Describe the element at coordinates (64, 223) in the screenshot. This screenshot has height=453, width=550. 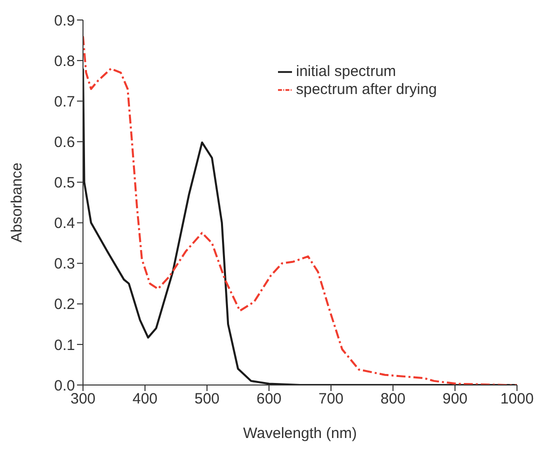
I see `y-tick-label: 0.4` at that location.